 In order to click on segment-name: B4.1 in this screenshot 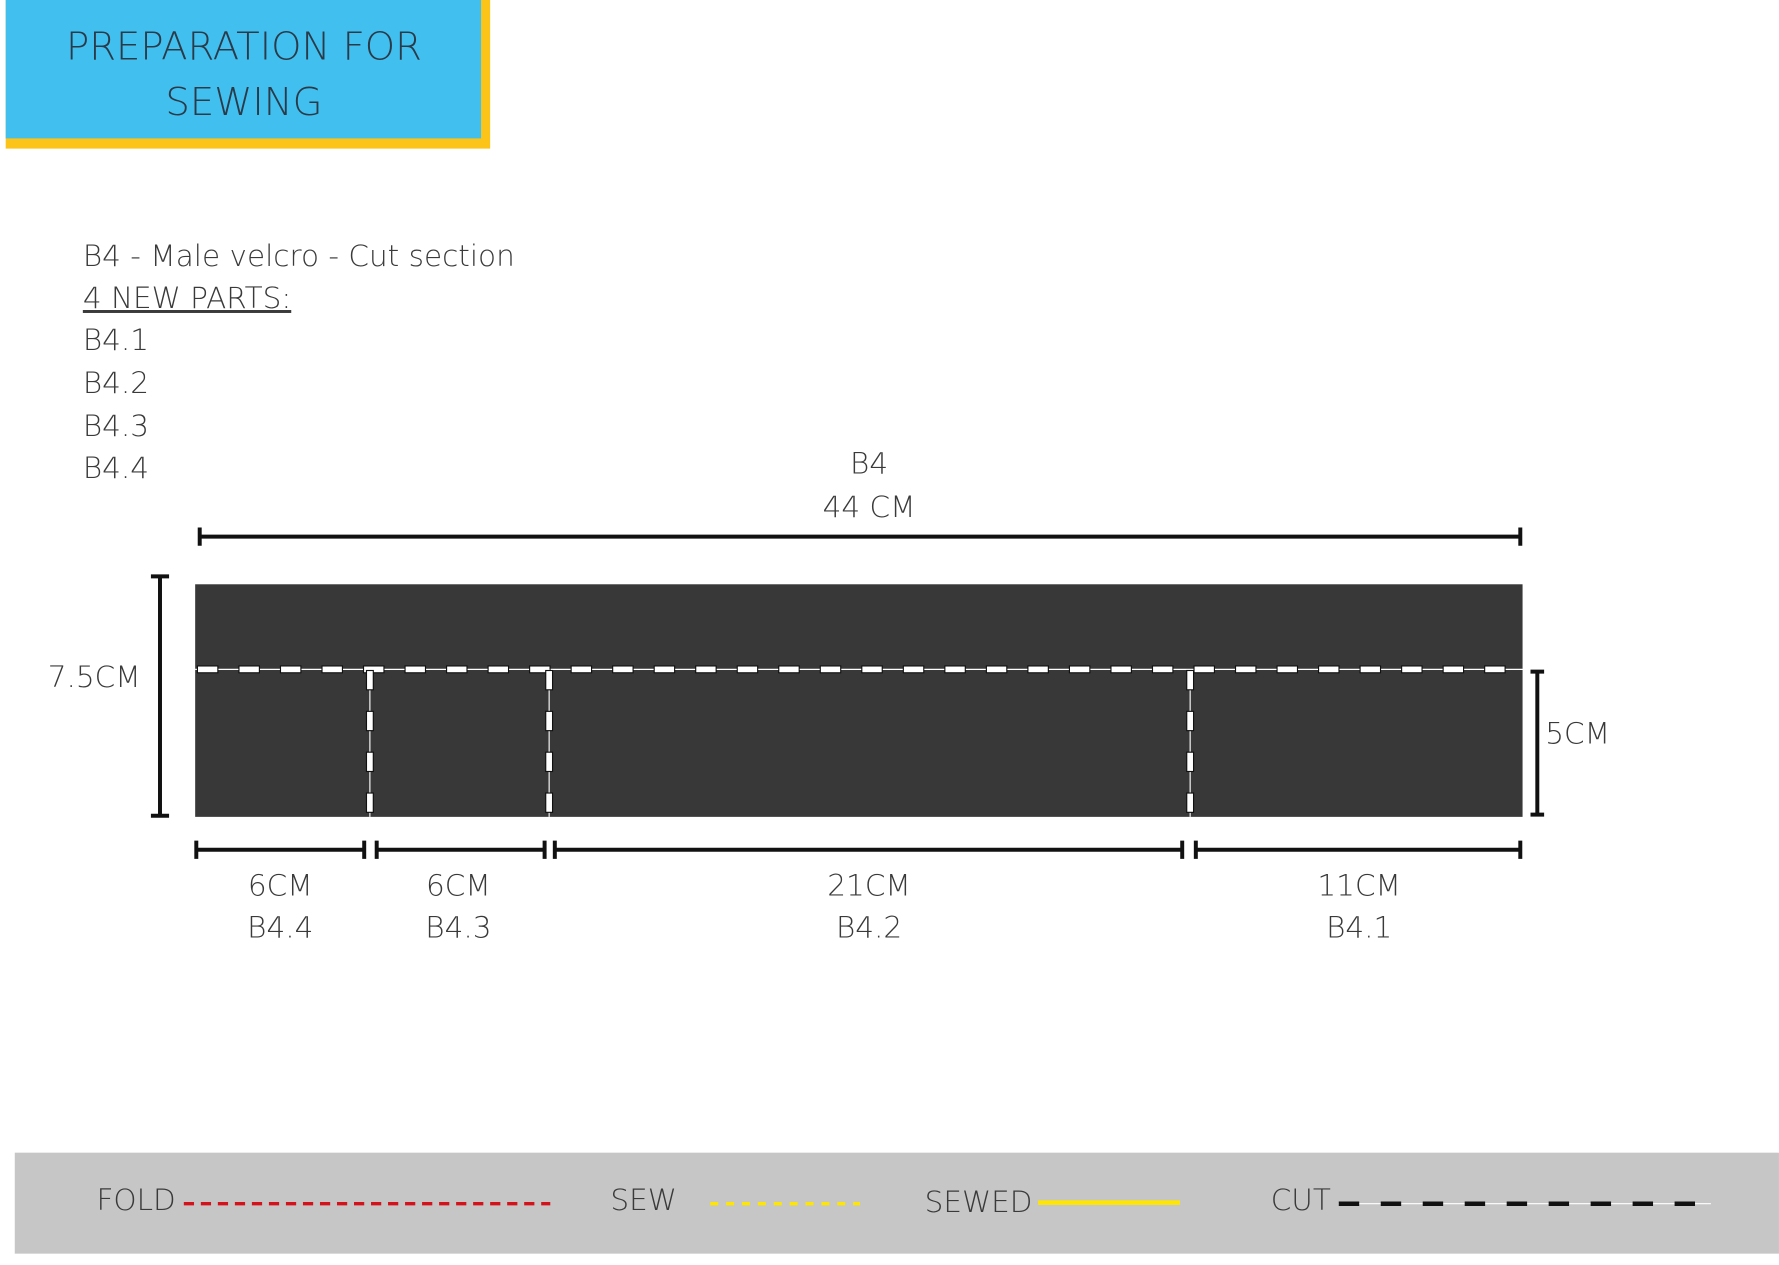, I will do `click(1359, 928)`.